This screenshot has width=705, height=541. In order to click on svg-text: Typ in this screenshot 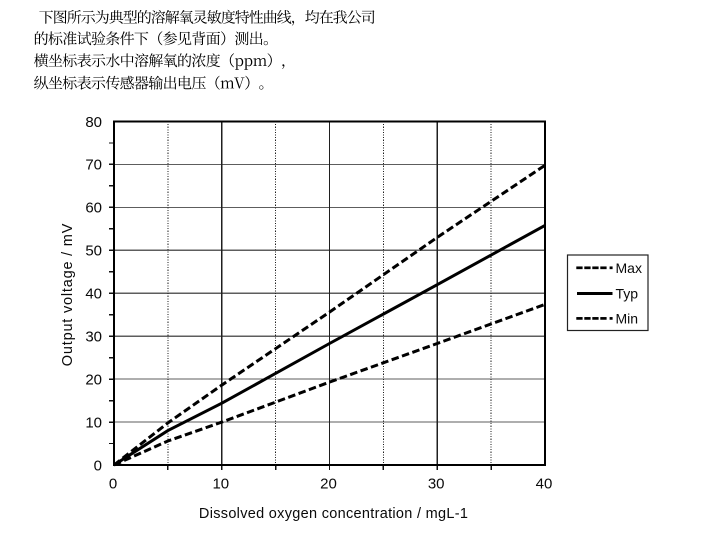, I will do `click(627, 293)`.